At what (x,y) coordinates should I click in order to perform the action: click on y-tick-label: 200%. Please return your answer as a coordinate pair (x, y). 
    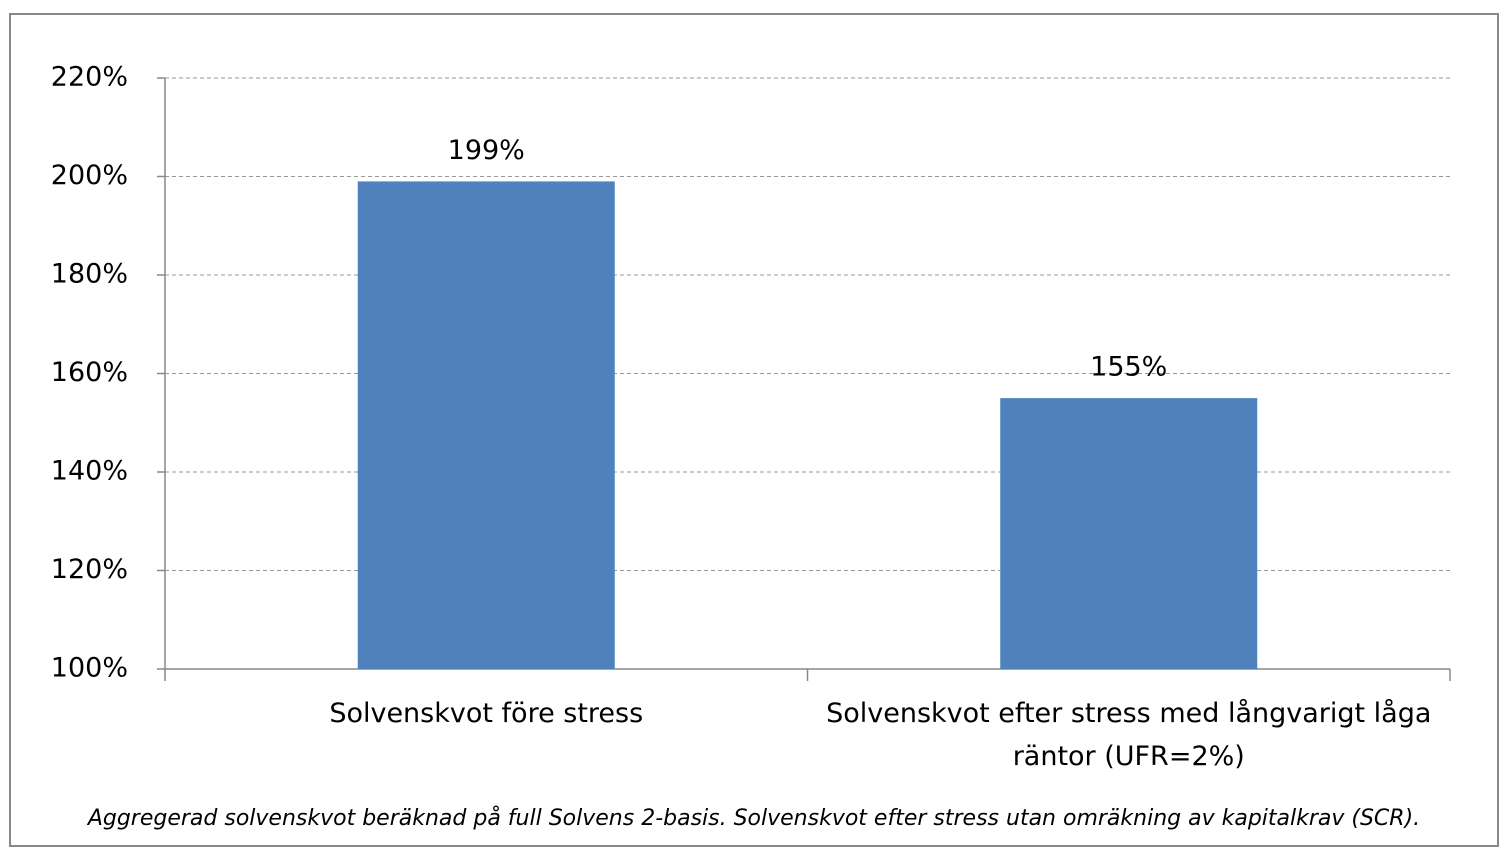
    Looking at the image, I should click on (89, 175).